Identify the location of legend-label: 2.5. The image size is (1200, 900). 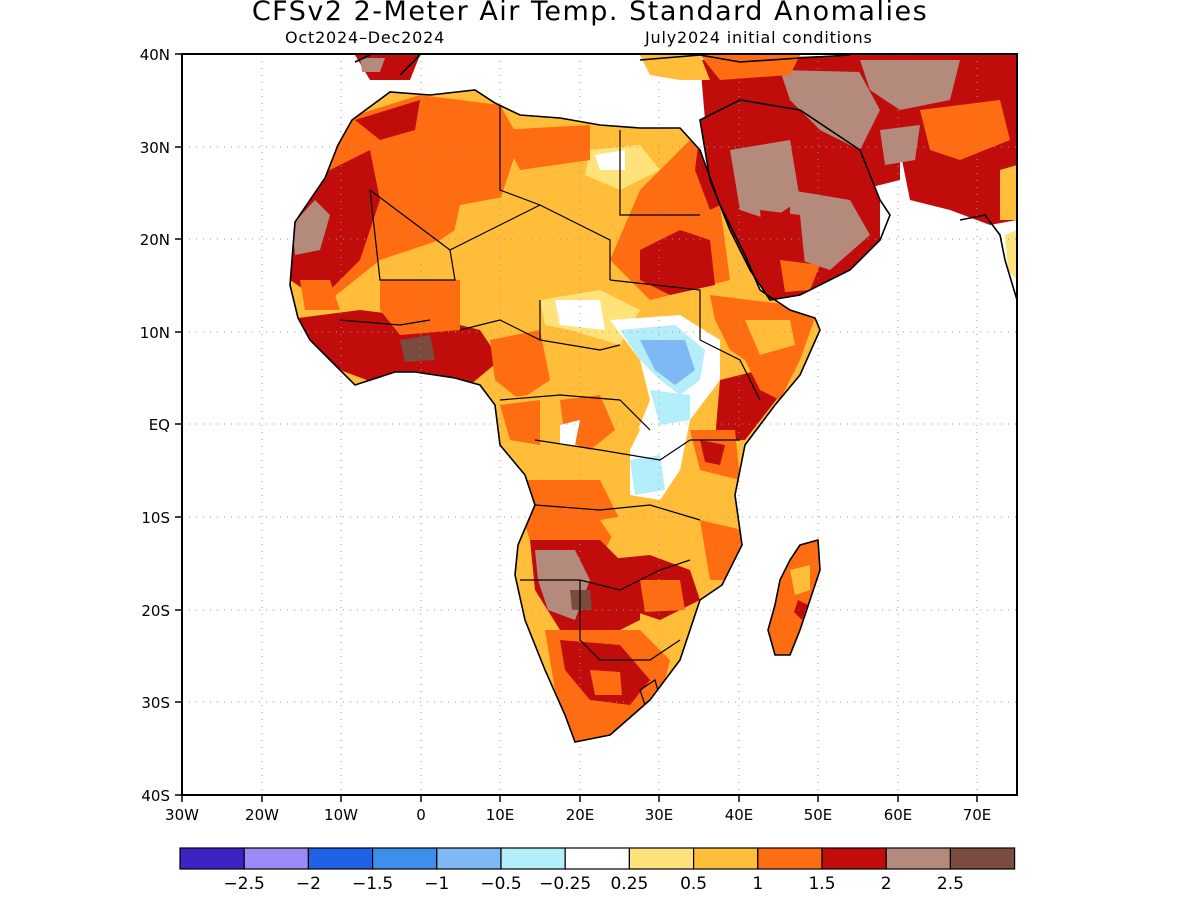
(950, 884).